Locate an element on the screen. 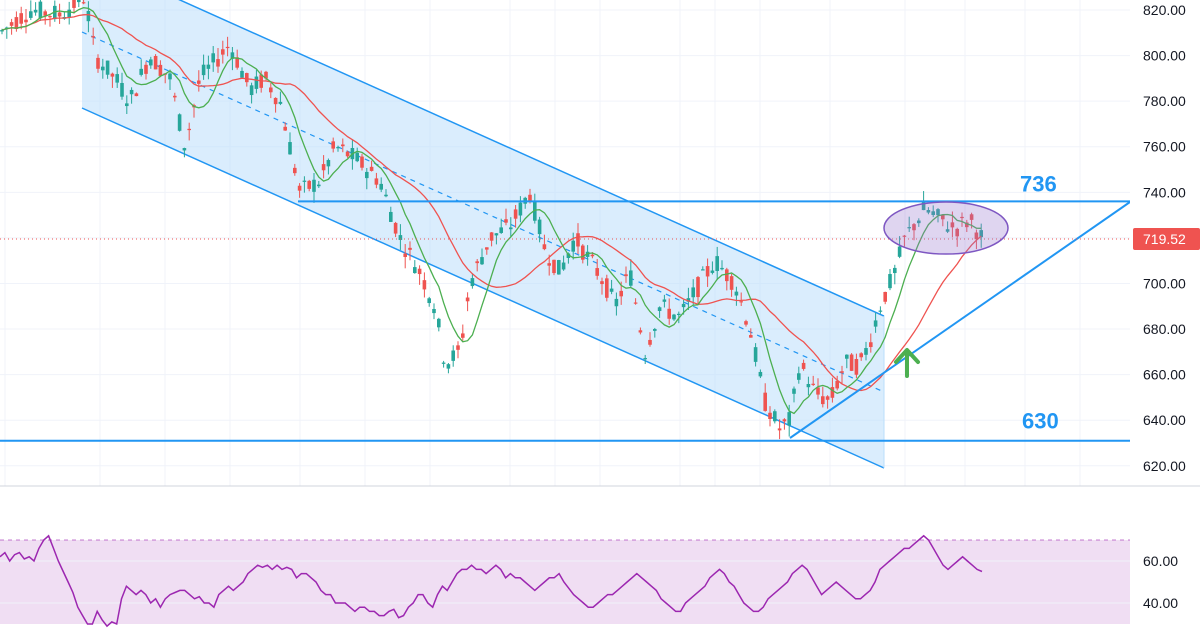 The image size is (1200, 630). consolidation-ellipse is located at coordinates (946, 228).